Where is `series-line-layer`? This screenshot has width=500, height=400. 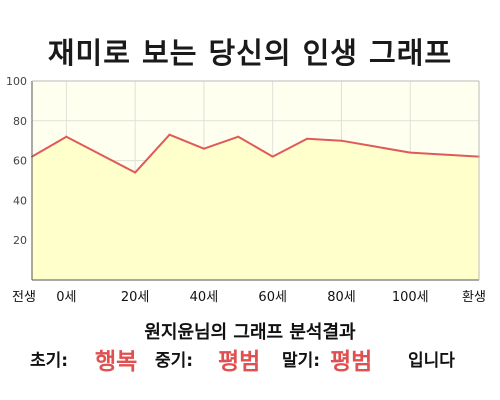
series-line-layer is located at coordinates (255, 153).